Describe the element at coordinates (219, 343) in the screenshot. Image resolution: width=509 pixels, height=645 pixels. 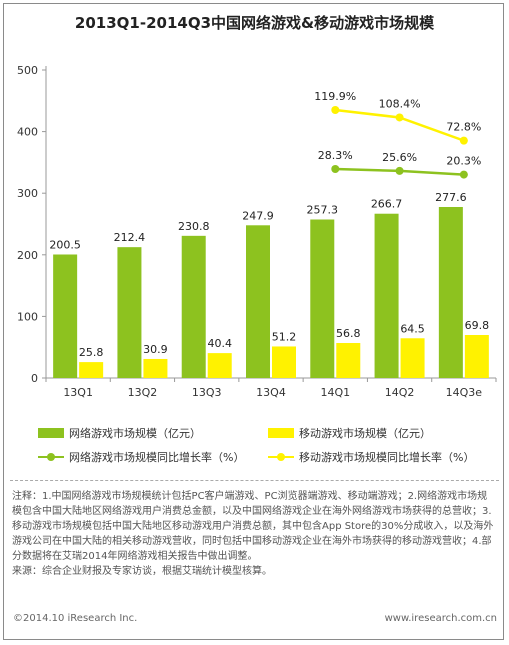
I see `bar-2-label: 40.4` at that location.